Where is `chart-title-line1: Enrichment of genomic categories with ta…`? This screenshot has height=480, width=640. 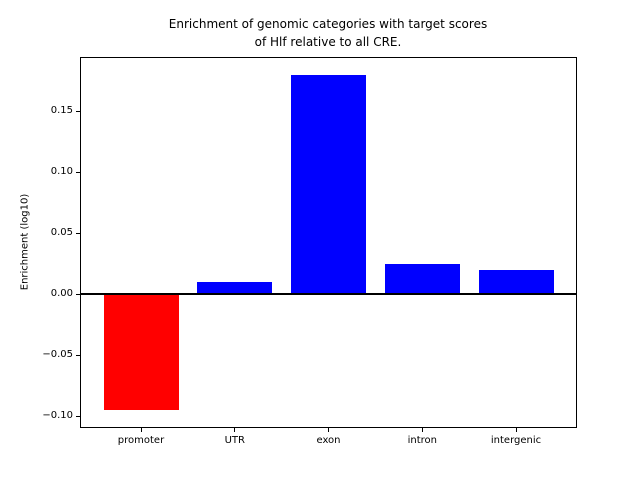
chart-title-line1: Enrichment of genomic categories with ta… is located at coordinates (328, 24).